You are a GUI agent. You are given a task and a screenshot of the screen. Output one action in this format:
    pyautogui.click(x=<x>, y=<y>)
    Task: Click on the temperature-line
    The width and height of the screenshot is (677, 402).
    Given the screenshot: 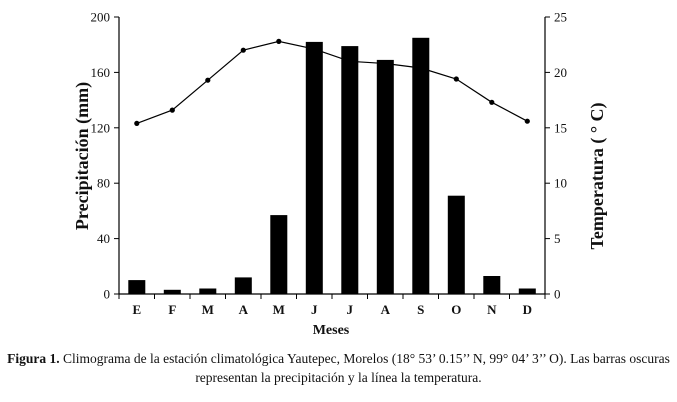 What is the action you would take?
    pyautogui.click(x=332, y=82)
    